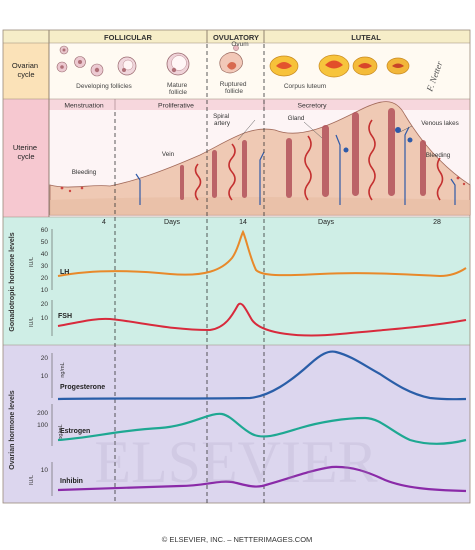 The image size is (475, 550). What do you see at coordinates (438, 155) in the screenshot?
I see `bleeding-right-label: Bleeding` at bounding box center [438, 155].